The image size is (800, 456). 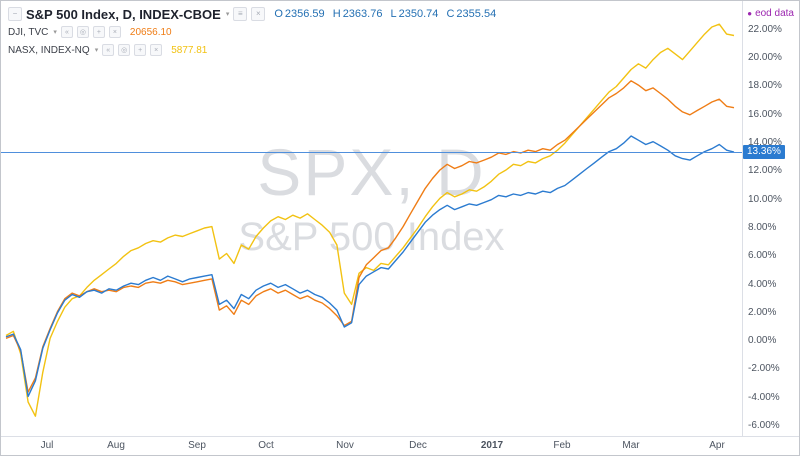 I want to click on x-axis-label: Nov, so click(x=345, y=445).